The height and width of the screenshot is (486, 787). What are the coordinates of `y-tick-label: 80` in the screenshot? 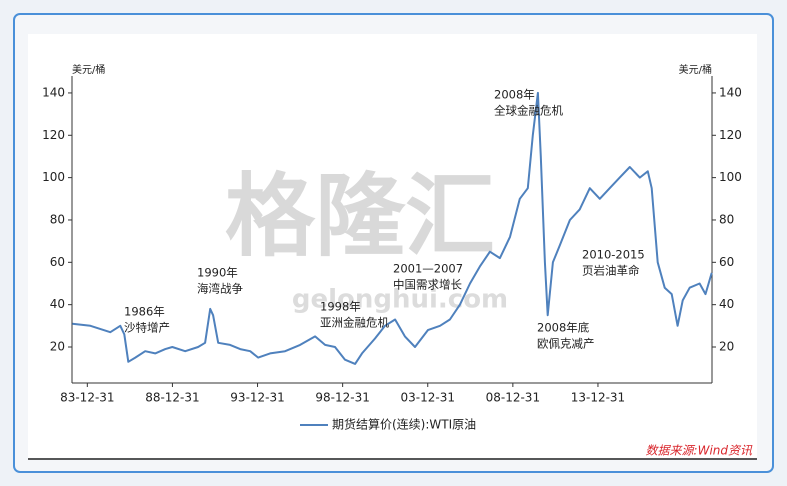 It's located at (57, 219).